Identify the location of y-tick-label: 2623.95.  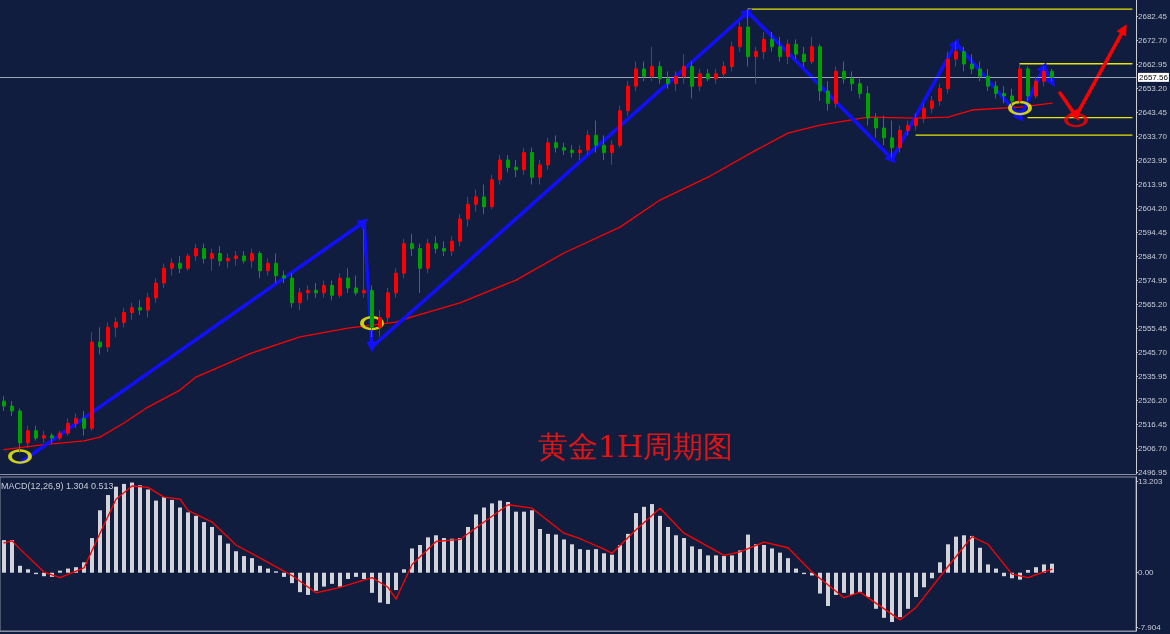
(1153, 160).